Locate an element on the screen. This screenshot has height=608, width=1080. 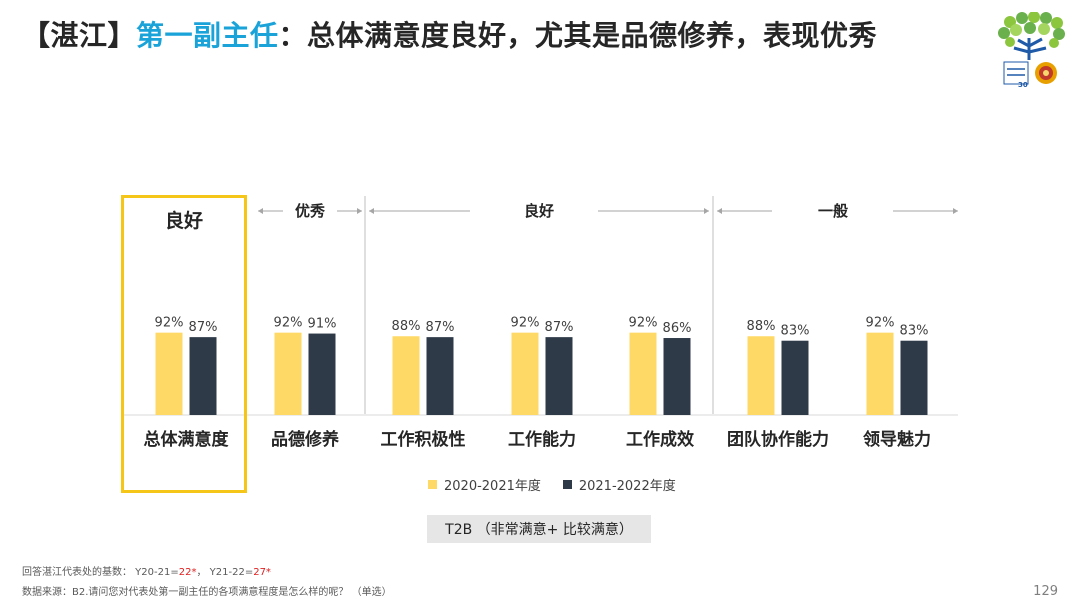
legend-swatch-2021 is located at coordinates (567, 484).